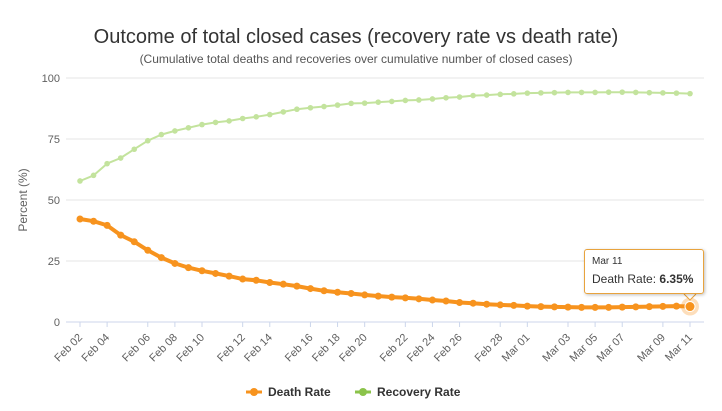  I want to click on x-tick-label: Feb 04, so click(96, 348).